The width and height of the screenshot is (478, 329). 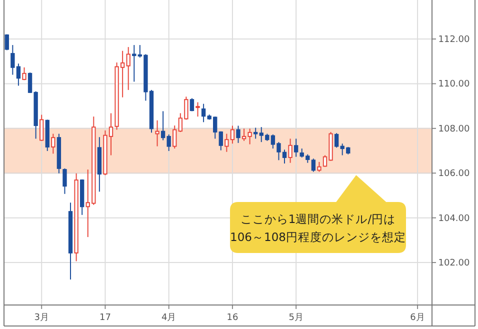 What do you see at coordinates (296, 318) in the screenshot?
I see `x-tick-label: 5月` at bounding box center [296, 318].